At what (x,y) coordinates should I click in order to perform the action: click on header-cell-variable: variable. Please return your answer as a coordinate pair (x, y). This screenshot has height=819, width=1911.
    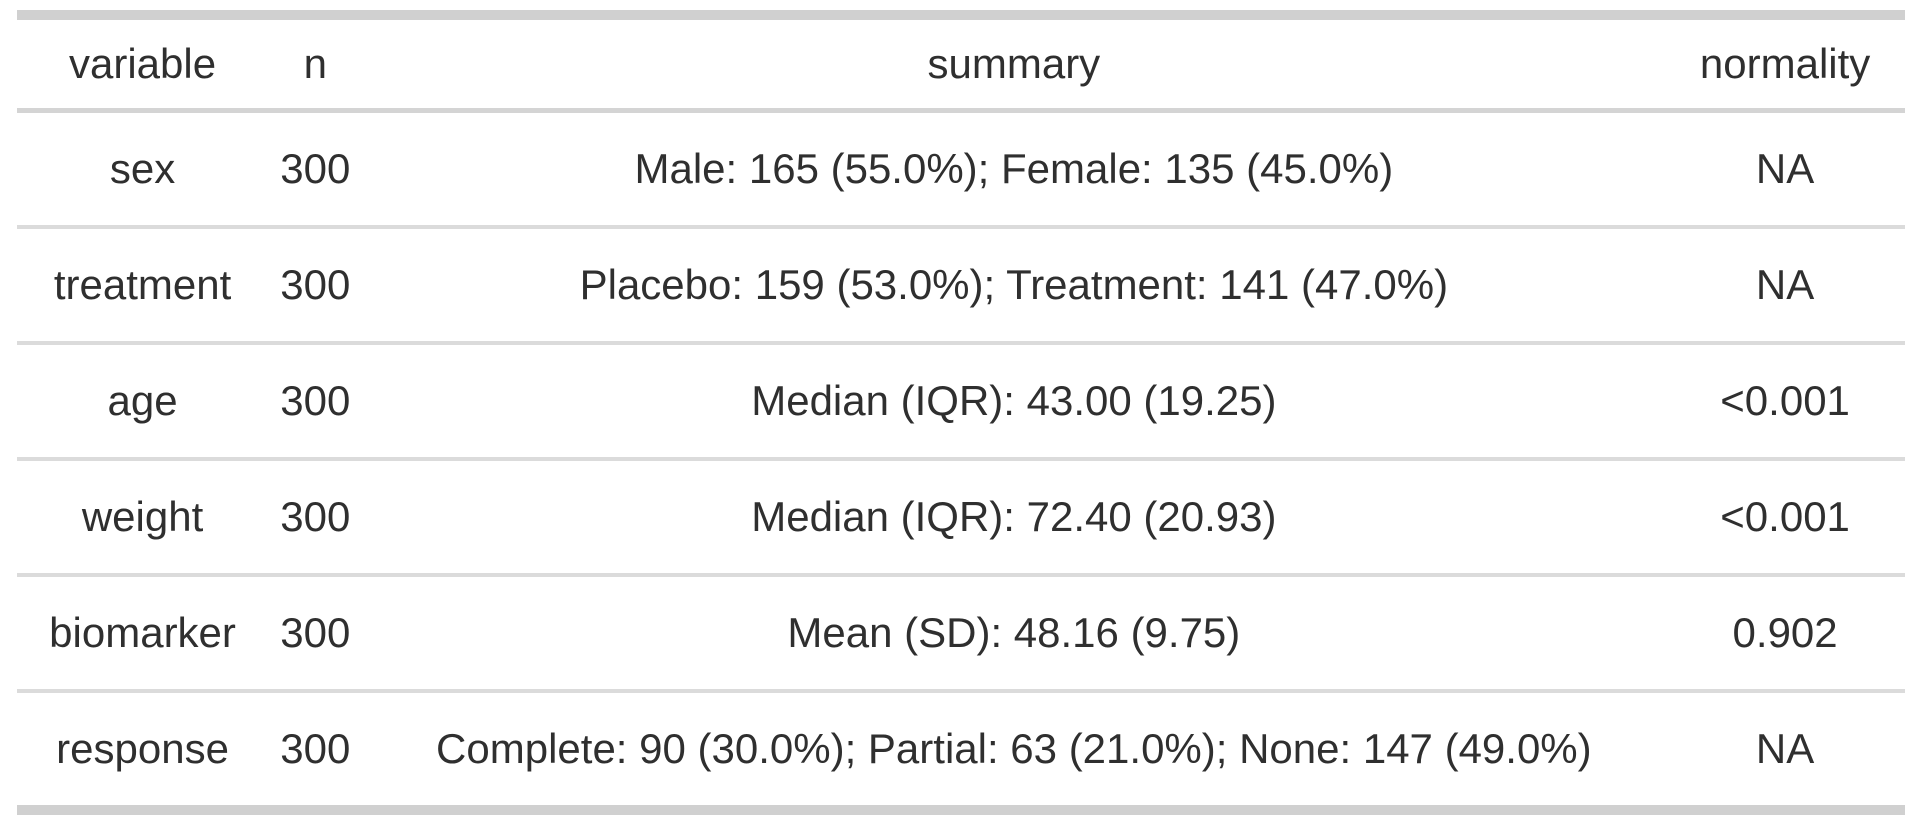
    Looking at the image, I should click on (143, 64).